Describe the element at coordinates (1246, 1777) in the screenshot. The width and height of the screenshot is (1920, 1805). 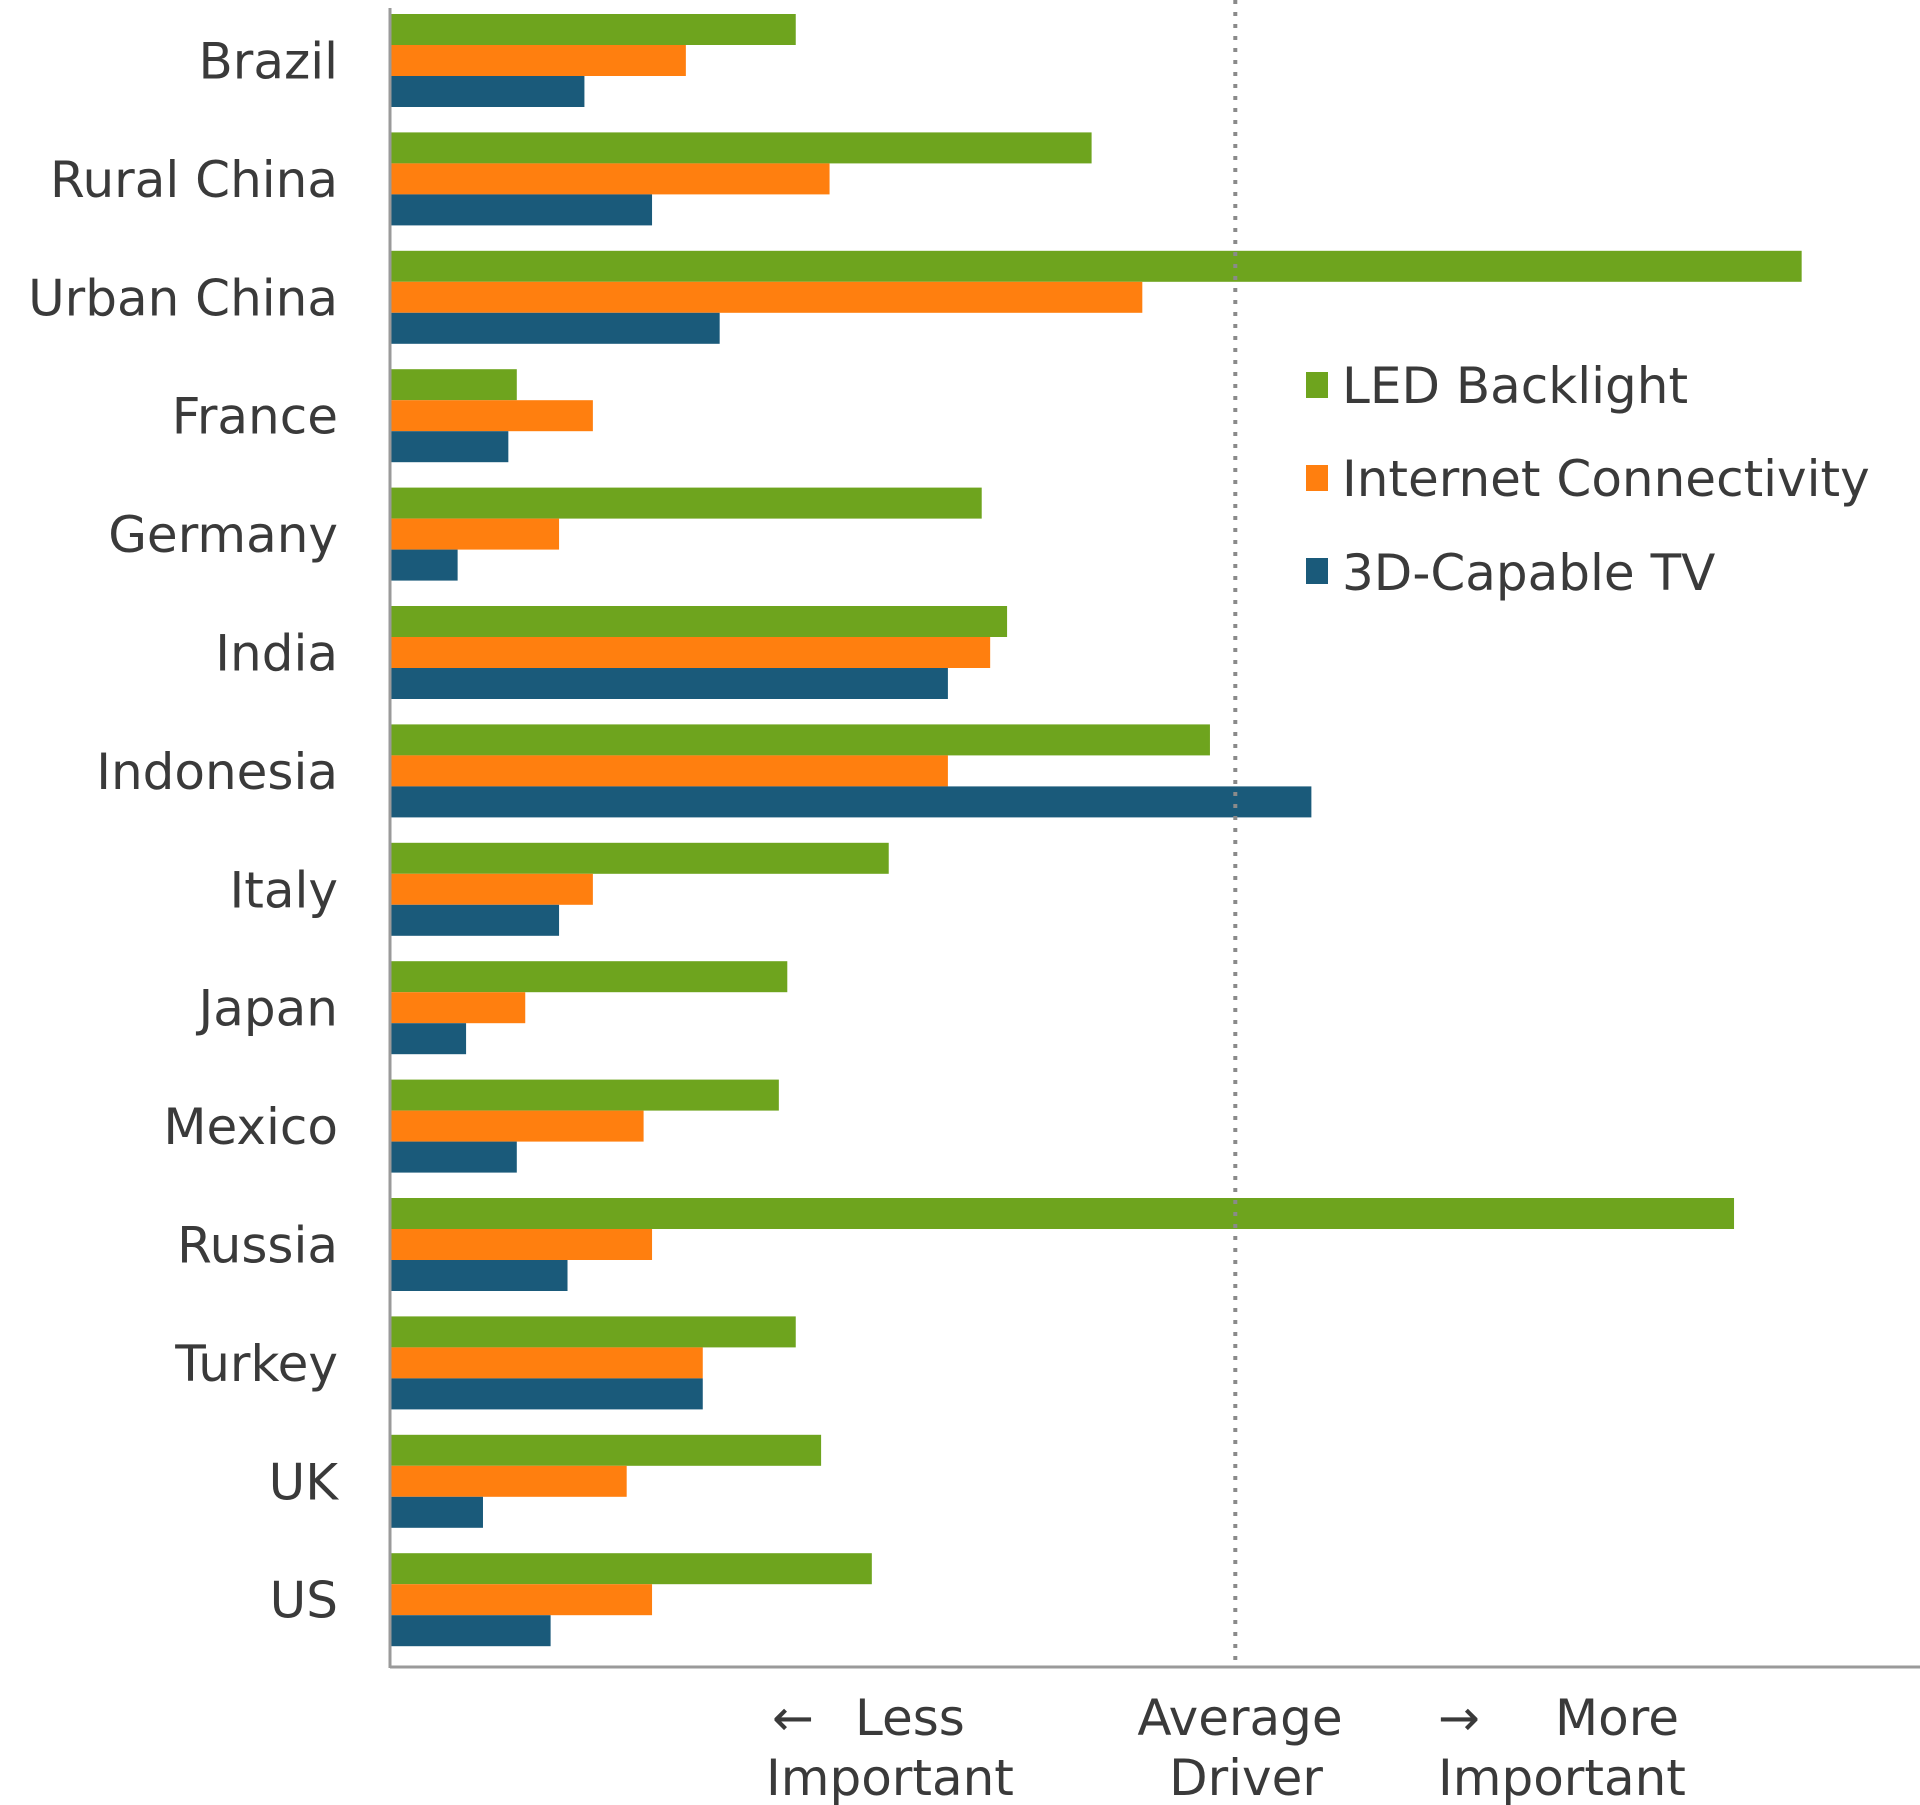
I see `average-driver-line2: Driver` at that location.